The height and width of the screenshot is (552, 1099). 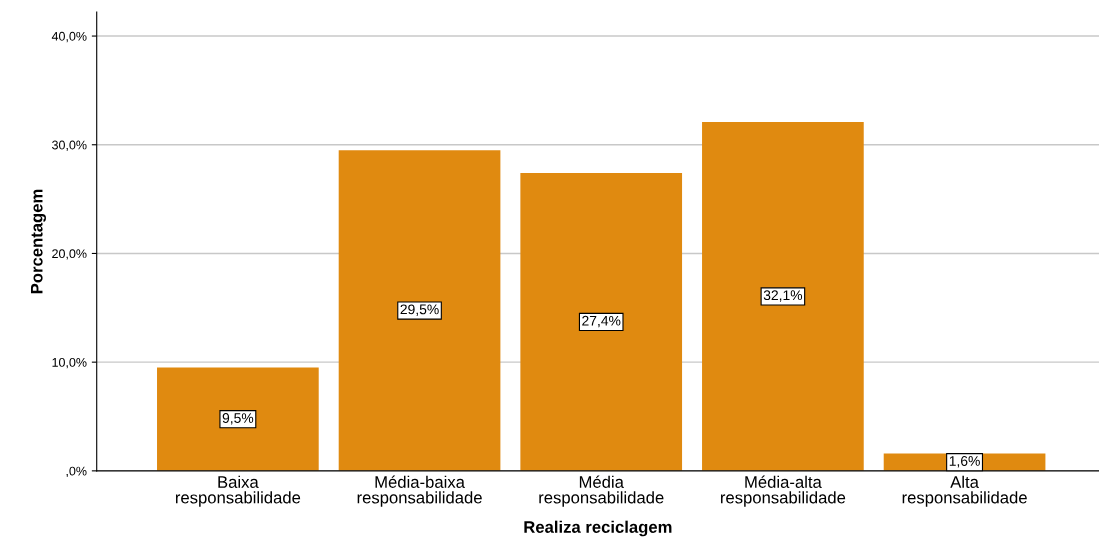 What do you see at coordinates (419, 491) in the screenshot?
I see `x-tick-label: Média-baixa responsabilidade` at bounding box center [419, 491].